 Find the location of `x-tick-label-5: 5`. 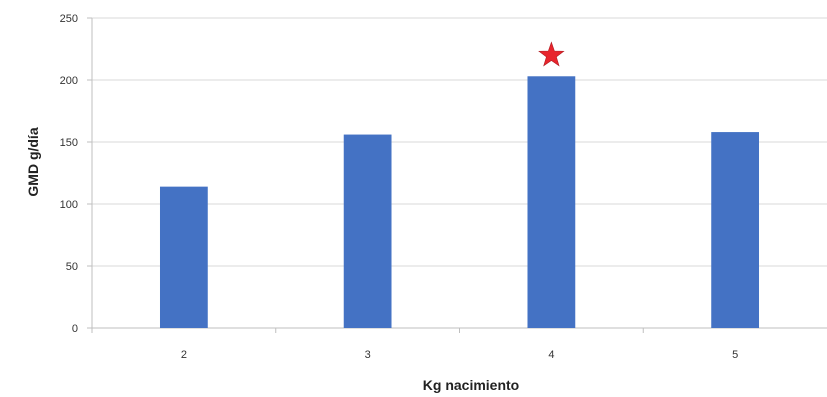

x-tick-label-5: 5 is located at coordinates (735, 355).